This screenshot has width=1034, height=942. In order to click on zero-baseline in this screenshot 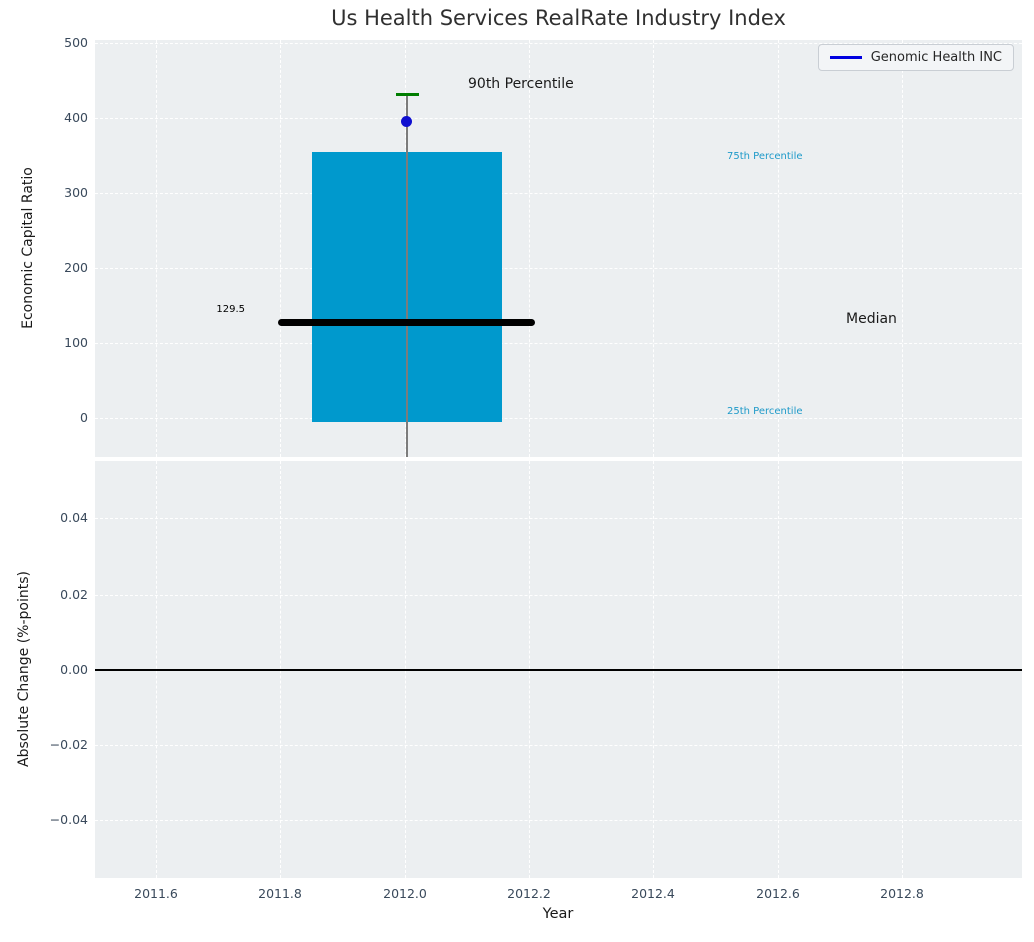, I will do `click(558, 670)`.